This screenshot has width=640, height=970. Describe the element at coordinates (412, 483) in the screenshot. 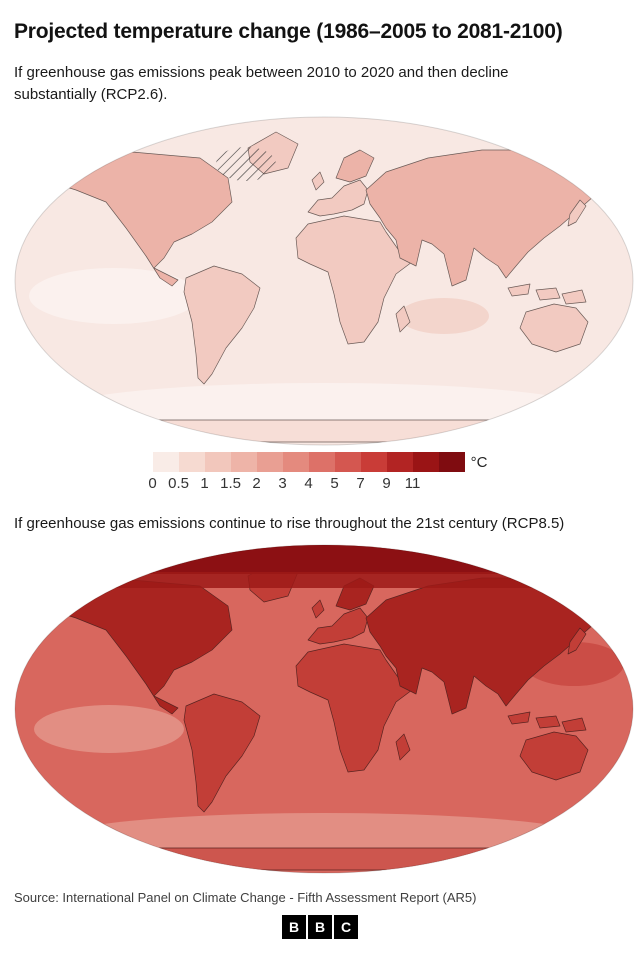

I see `legend-tick-label: 11` at that location.